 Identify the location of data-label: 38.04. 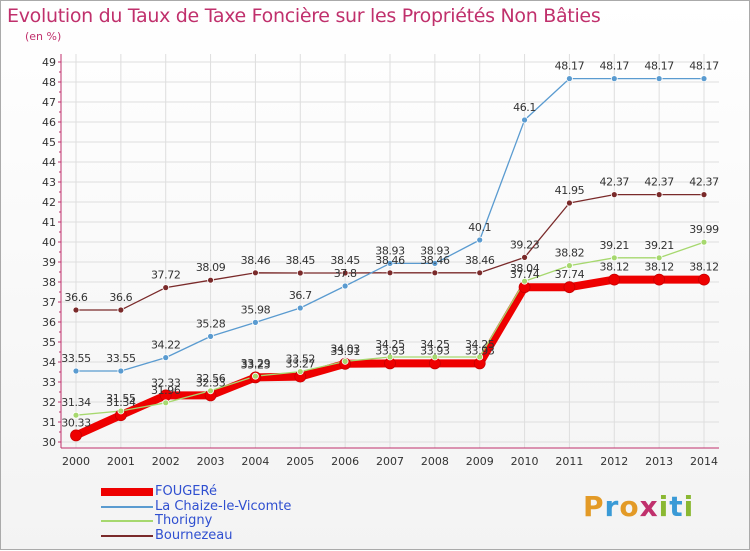
(525, 268).